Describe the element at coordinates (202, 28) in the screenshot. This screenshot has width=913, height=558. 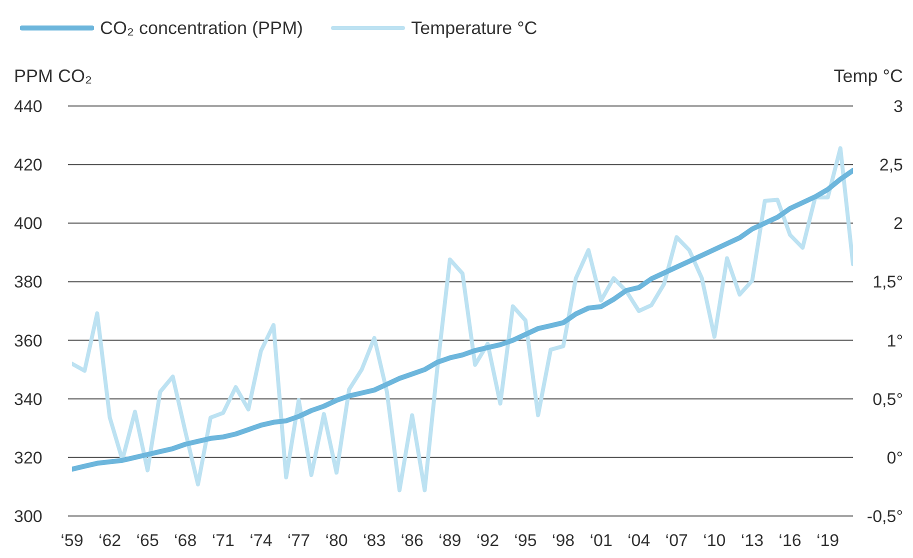
I see `legend-label: CO₂ concentration (PPM)` at that location.